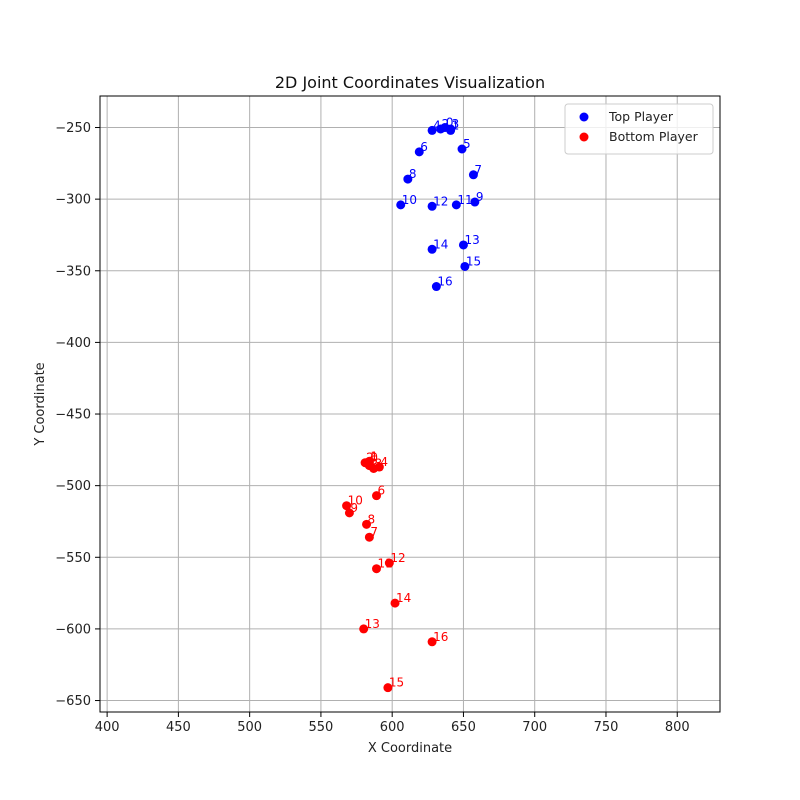 This screenshot has width=800, height=800. Describe the element at coordinates (73, 271) in the screenshot. I see `y-tick-label: −350` at that location.